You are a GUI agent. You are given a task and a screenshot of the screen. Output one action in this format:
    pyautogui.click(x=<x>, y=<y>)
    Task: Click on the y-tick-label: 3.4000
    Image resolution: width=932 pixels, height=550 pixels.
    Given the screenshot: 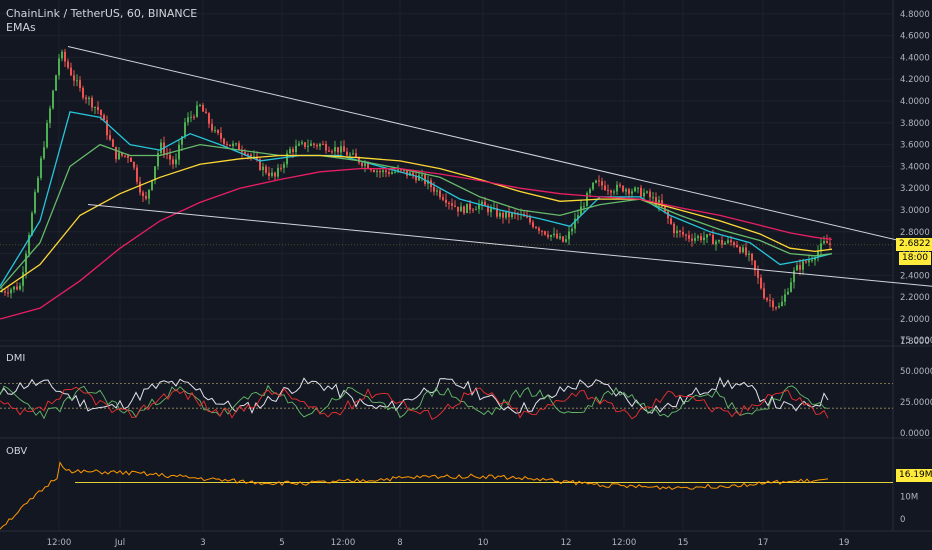 What is the action you would take?
    pyautogui.click(x=915, y=167)
    